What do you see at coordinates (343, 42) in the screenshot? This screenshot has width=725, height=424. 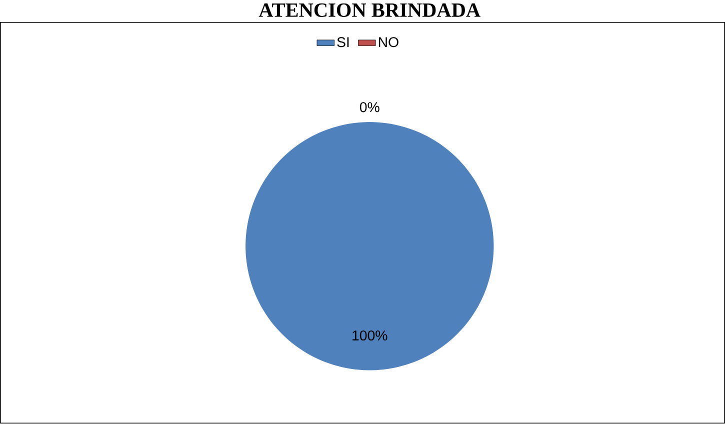 I see `legend-label: SI` at bounding box center [343, 42].